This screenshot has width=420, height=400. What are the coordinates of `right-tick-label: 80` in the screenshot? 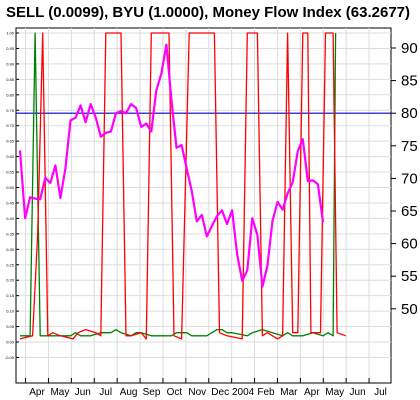 It's located at (409, 113).